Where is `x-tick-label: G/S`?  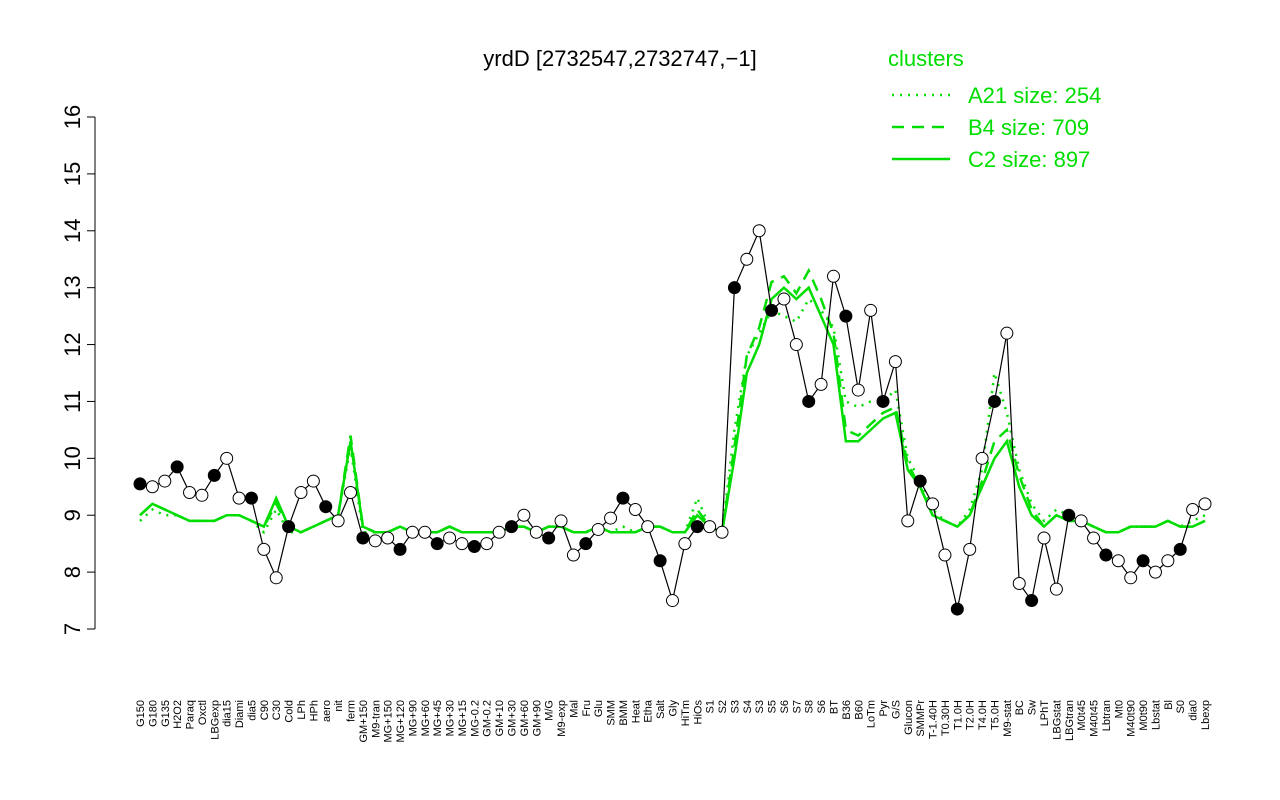 x-tick-label: G/S is located at coordinates (896, 709).